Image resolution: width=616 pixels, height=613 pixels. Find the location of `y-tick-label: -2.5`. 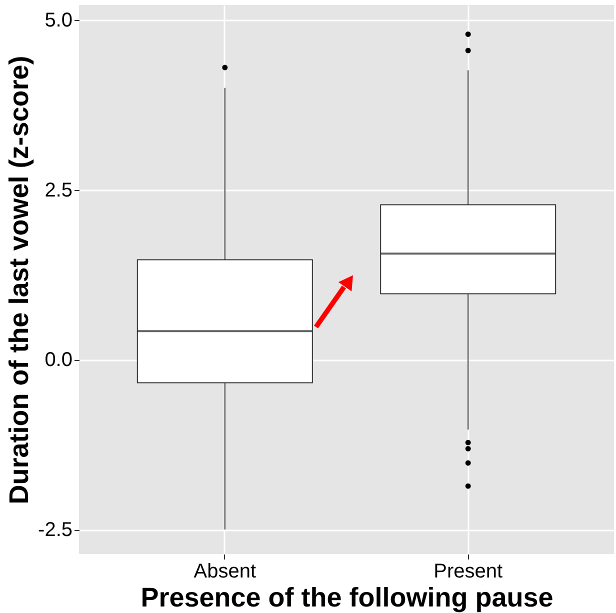

y-tick-label: -2.5 is located at coordinates (55, 530).